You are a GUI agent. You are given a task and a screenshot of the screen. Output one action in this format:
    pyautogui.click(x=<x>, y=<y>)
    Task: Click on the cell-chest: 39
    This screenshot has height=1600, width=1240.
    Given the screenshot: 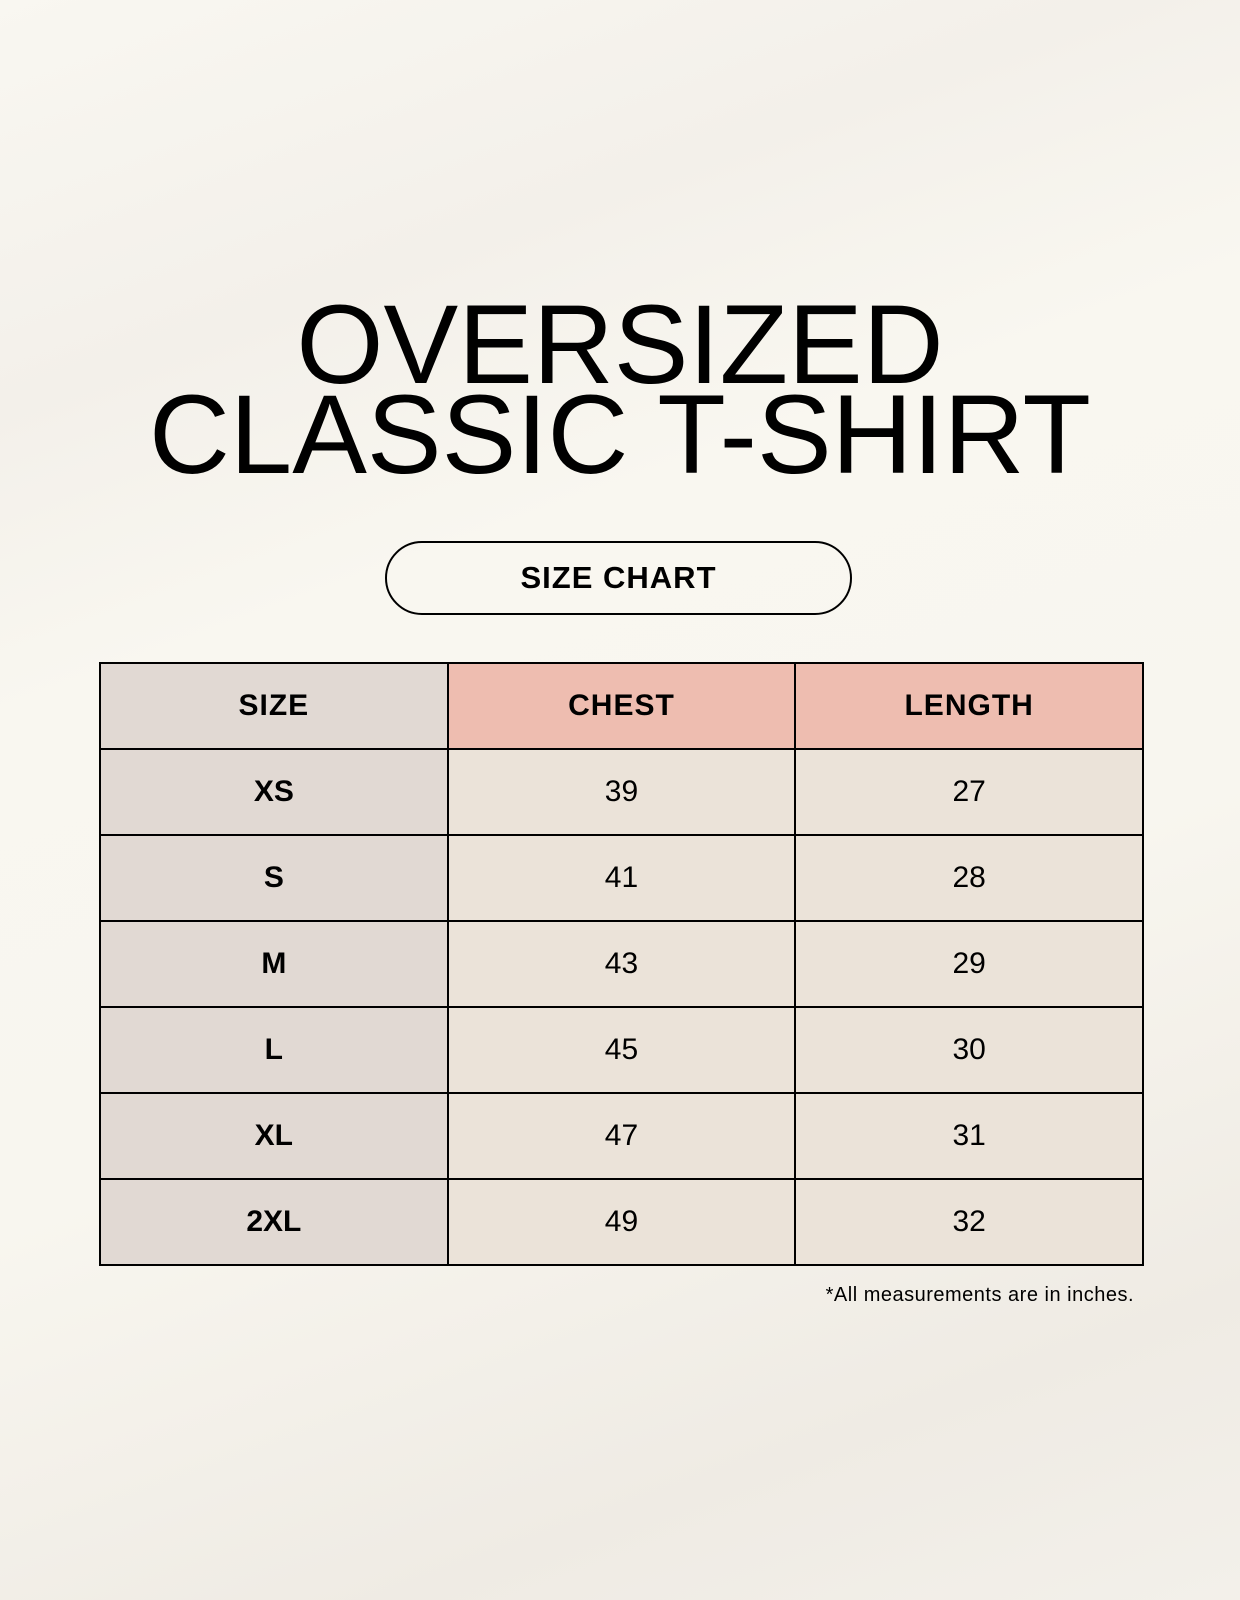 What is the action you would take?
    pyautogui.click(x=621, y=792)
    